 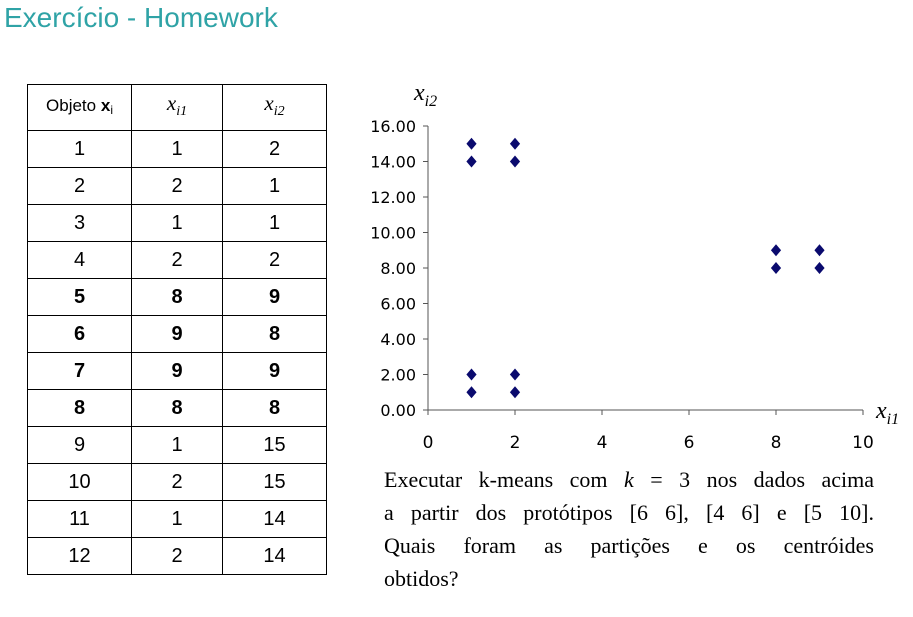 What do you see at coordinates (105, 105) in the screenshot?
I see `header-objeto-bold: x` at bounding box center [105, 105].